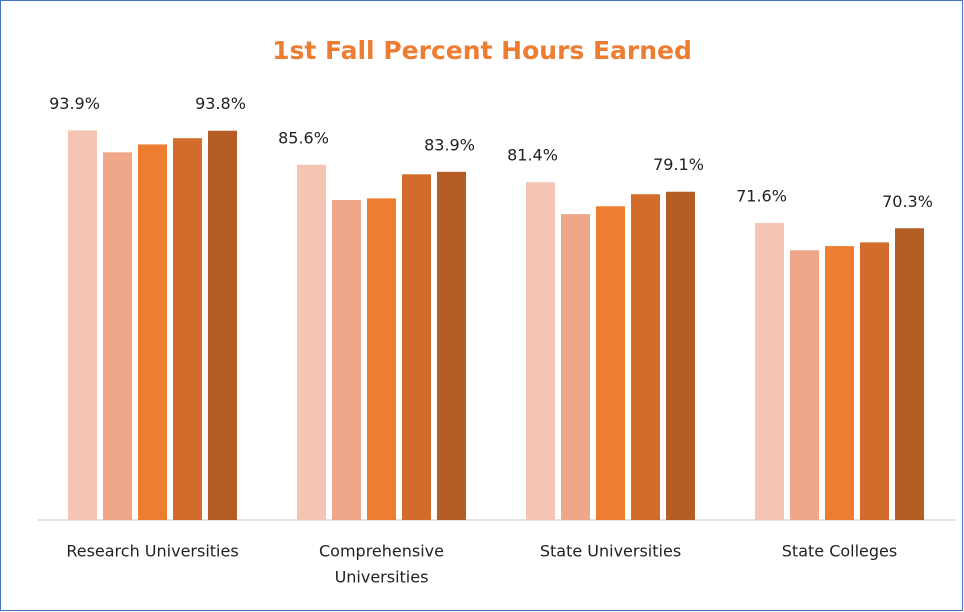 The width and height of the screenshot is (964, 612). What do you see at coordinates (382, 577) in the screenshot?
I see `x-tick-label: Universities` at bounding box center [382, 577].